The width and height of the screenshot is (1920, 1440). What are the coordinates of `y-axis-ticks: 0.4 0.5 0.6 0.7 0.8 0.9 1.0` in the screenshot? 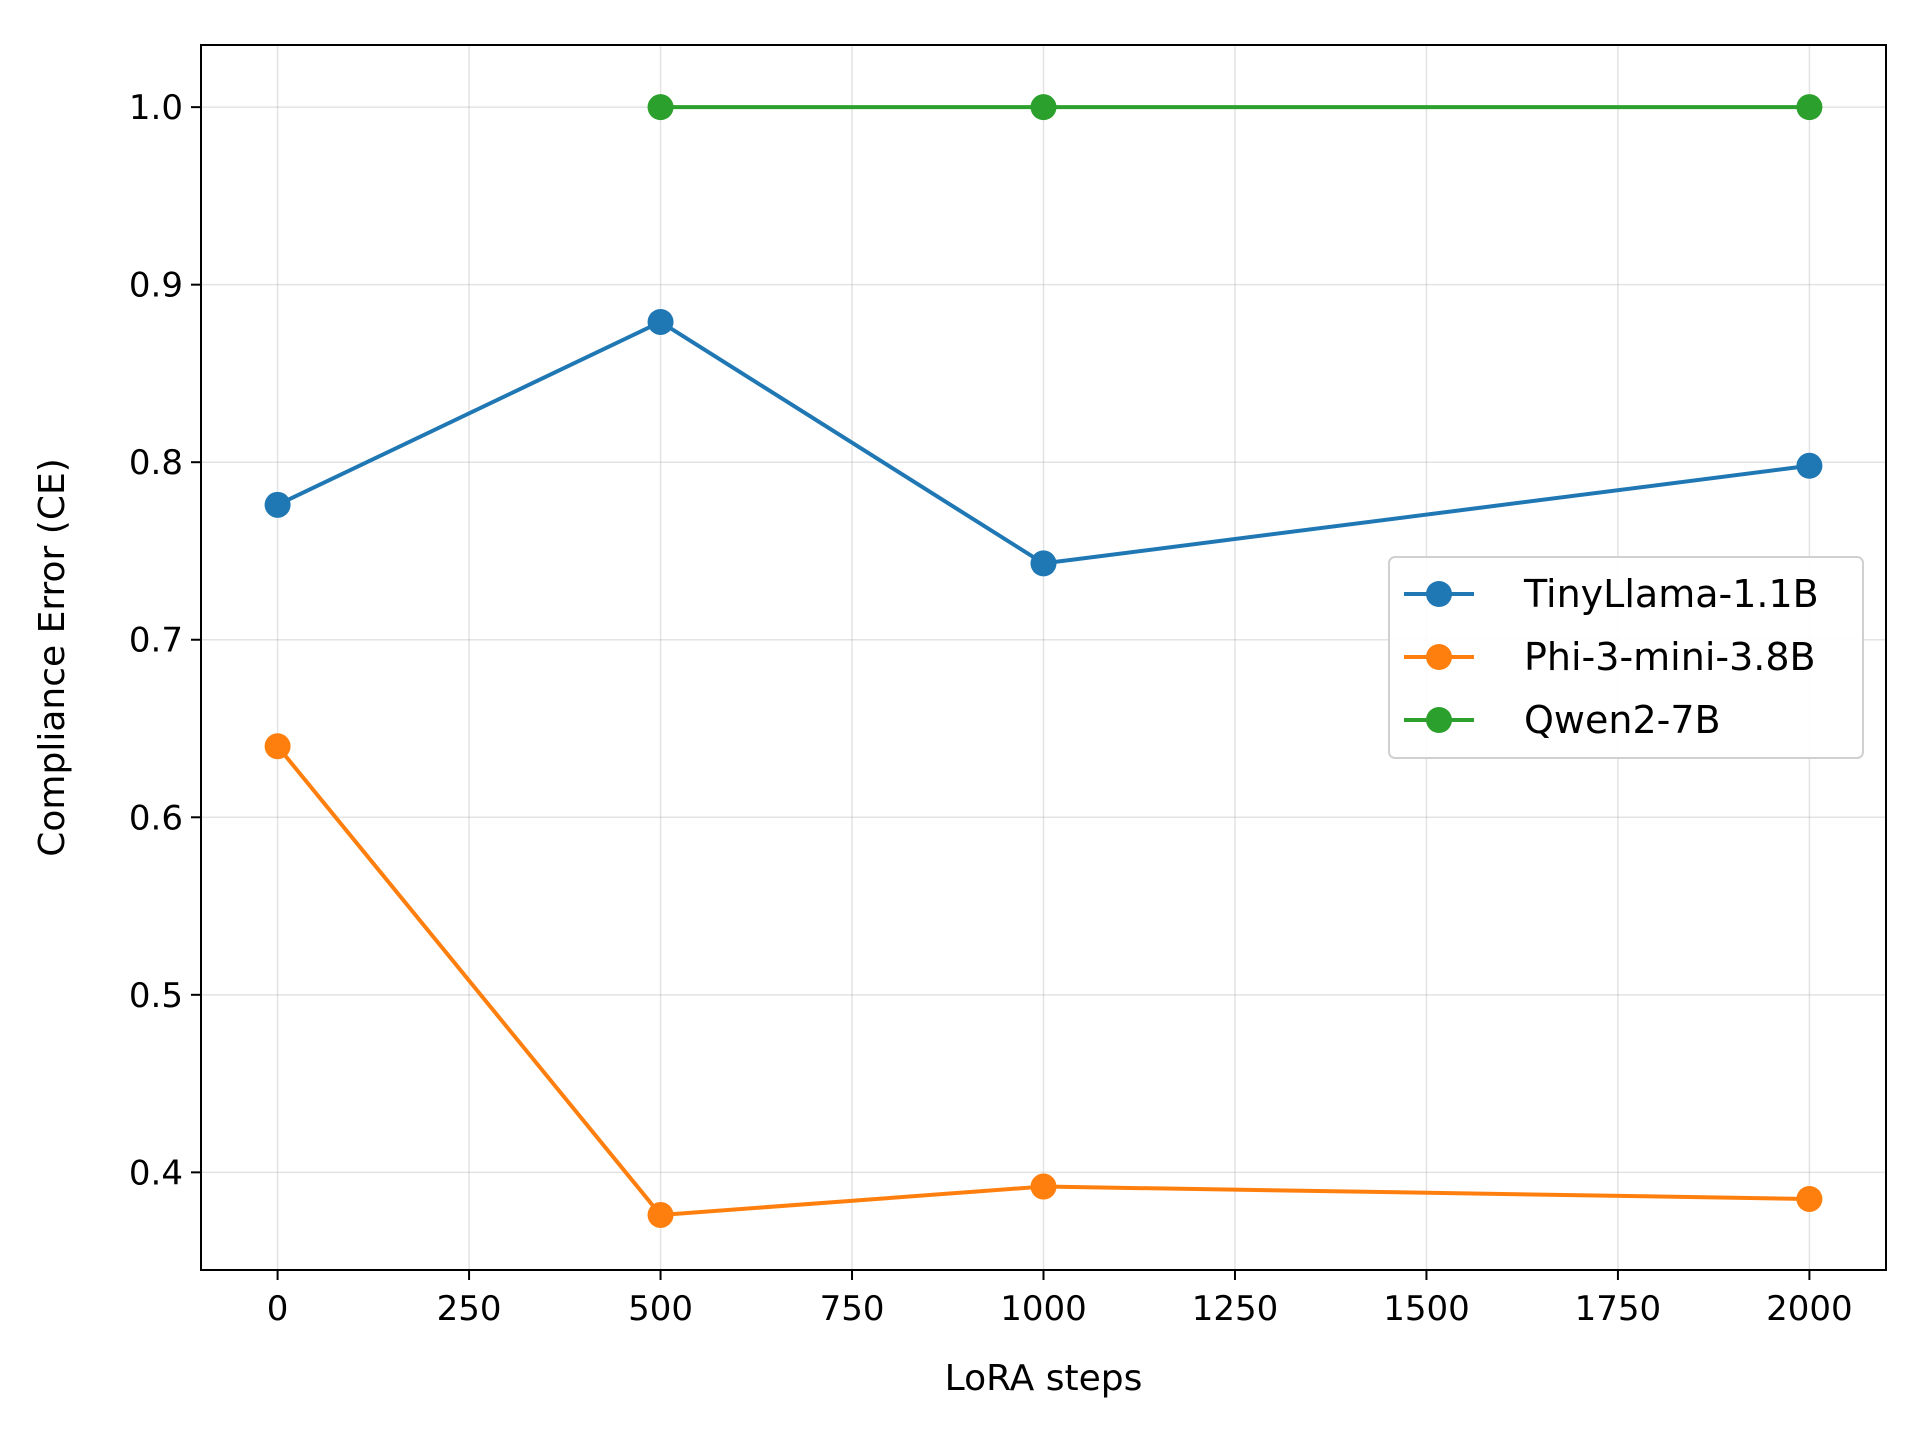 It's located at (165, 640).